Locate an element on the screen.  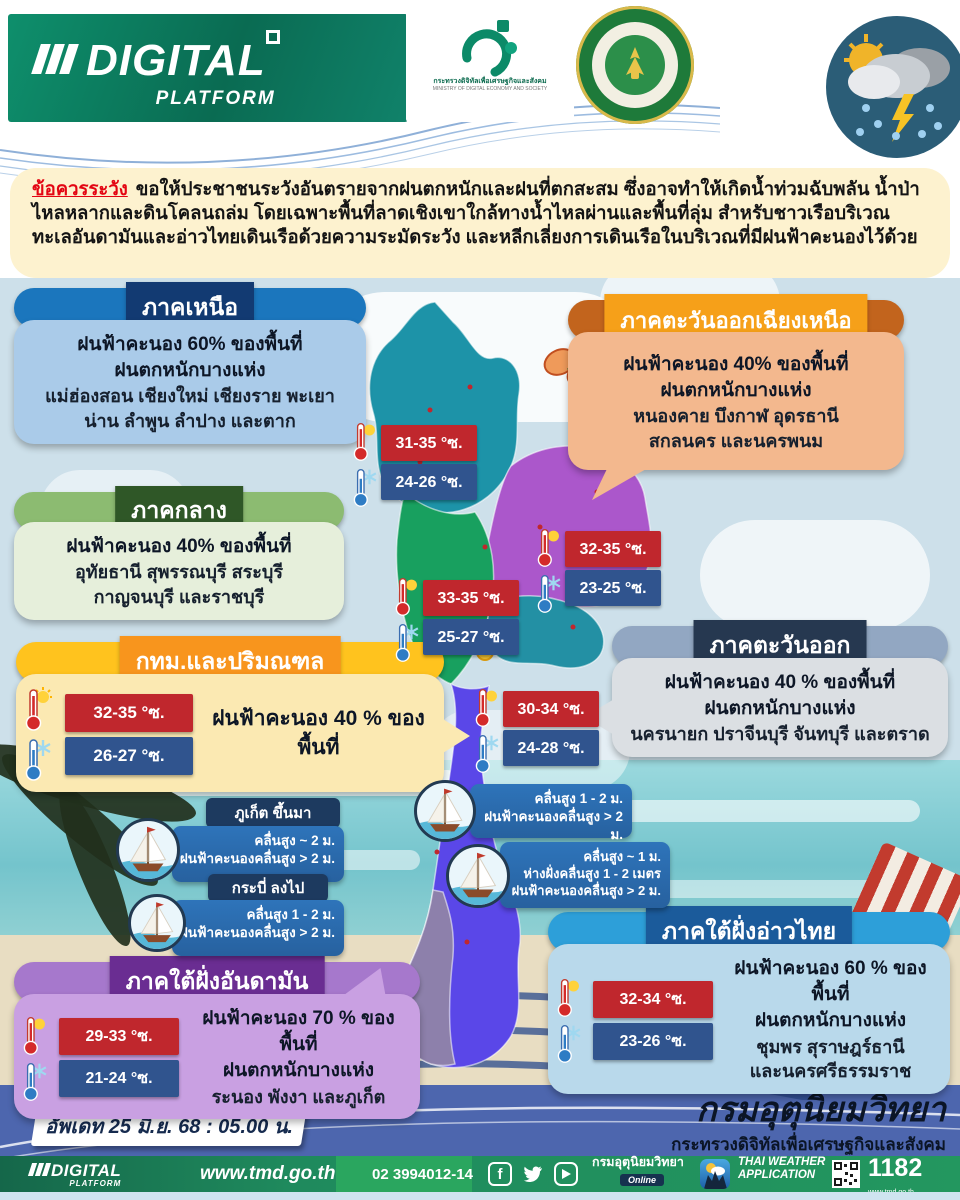
department-ministry: กระทรวงดิจิทัลเพื่อเศรษฐกิจและสังคม is located at coordinates (808, 1145).